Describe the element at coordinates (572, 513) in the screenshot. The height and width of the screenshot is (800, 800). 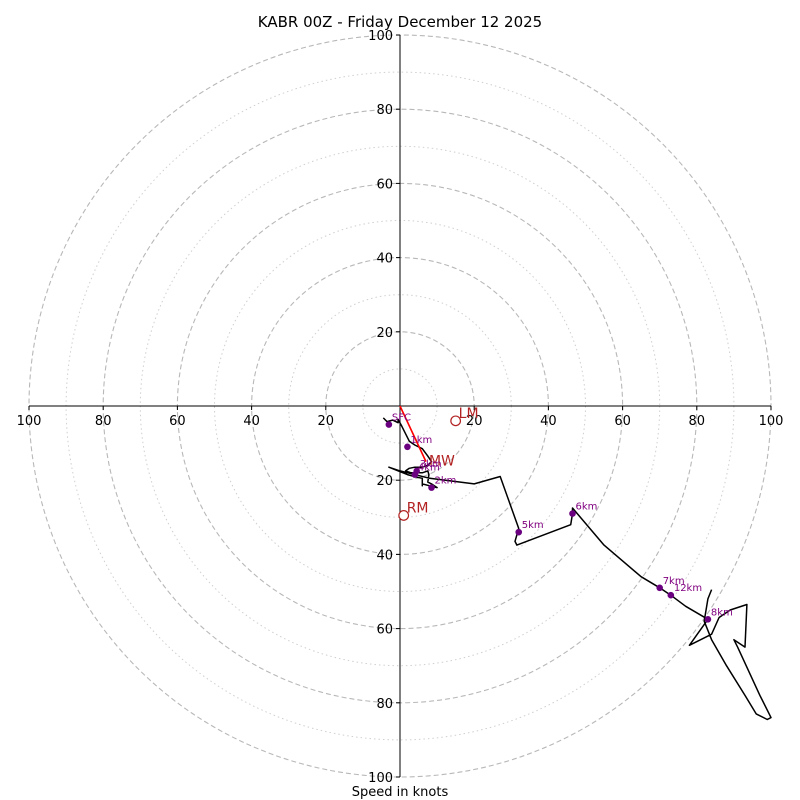
I see `height-marker-6km` at that location.